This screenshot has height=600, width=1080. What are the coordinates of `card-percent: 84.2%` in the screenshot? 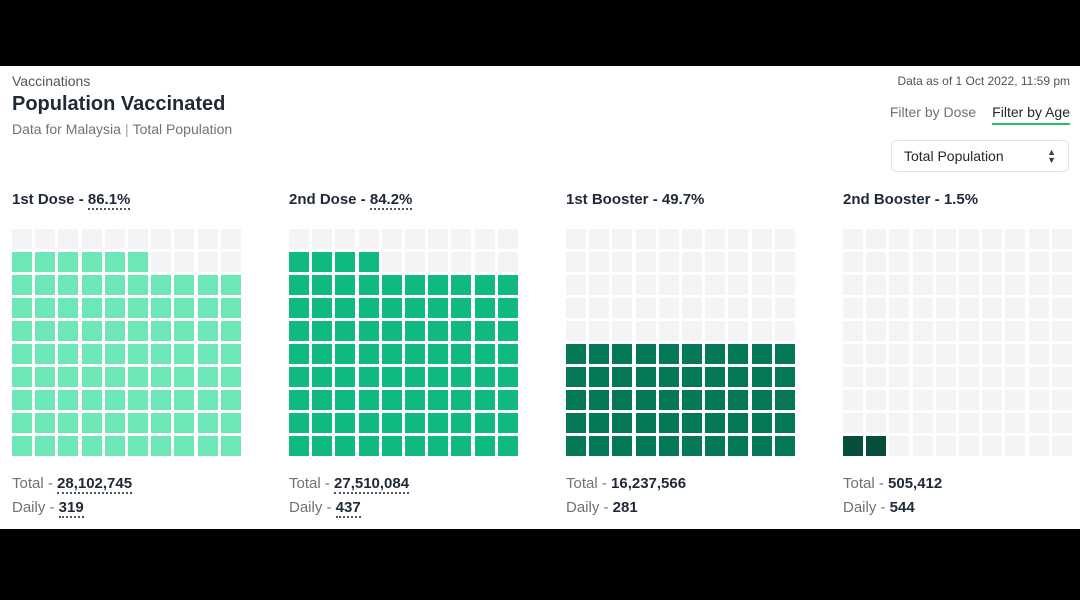 It's located at (391, 200).